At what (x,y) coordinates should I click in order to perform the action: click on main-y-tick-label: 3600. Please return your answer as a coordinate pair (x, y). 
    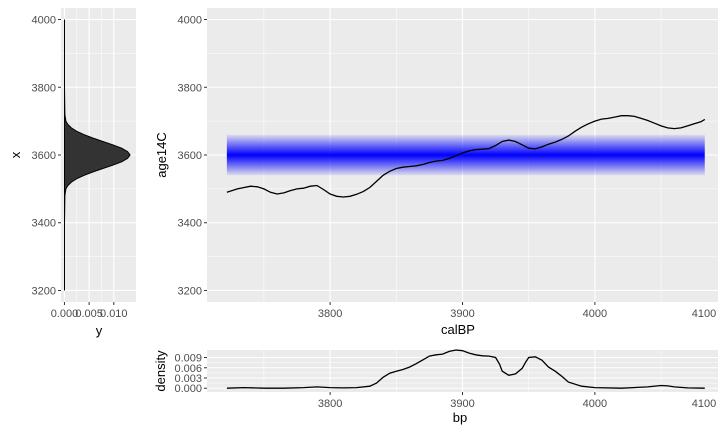
    Looking at the image, I should click on (190, 156).